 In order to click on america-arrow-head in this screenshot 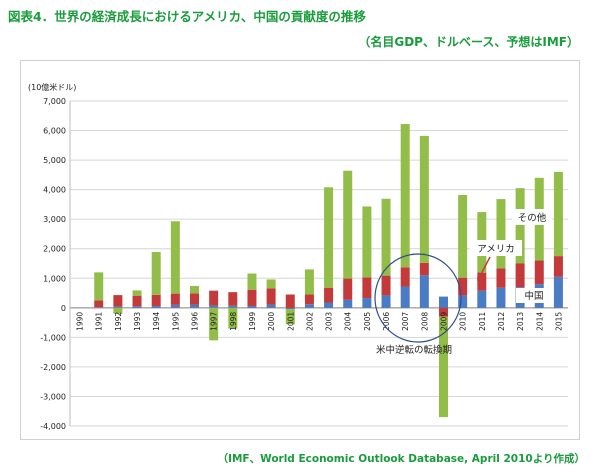, I will do `click(480, 276)`.